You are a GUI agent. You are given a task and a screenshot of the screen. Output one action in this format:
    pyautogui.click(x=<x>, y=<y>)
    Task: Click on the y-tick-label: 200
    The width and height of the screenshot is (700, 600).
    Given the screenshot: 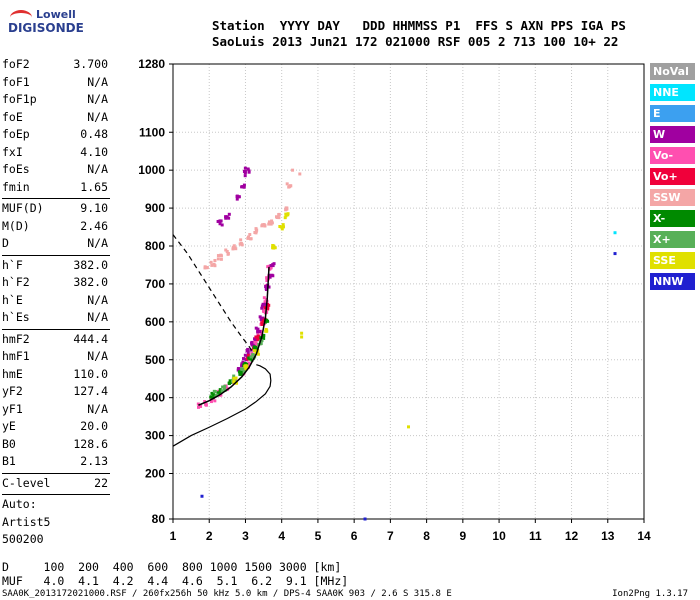 What is the action you would take?
    pyautogui.click(x=155, y=474)
    